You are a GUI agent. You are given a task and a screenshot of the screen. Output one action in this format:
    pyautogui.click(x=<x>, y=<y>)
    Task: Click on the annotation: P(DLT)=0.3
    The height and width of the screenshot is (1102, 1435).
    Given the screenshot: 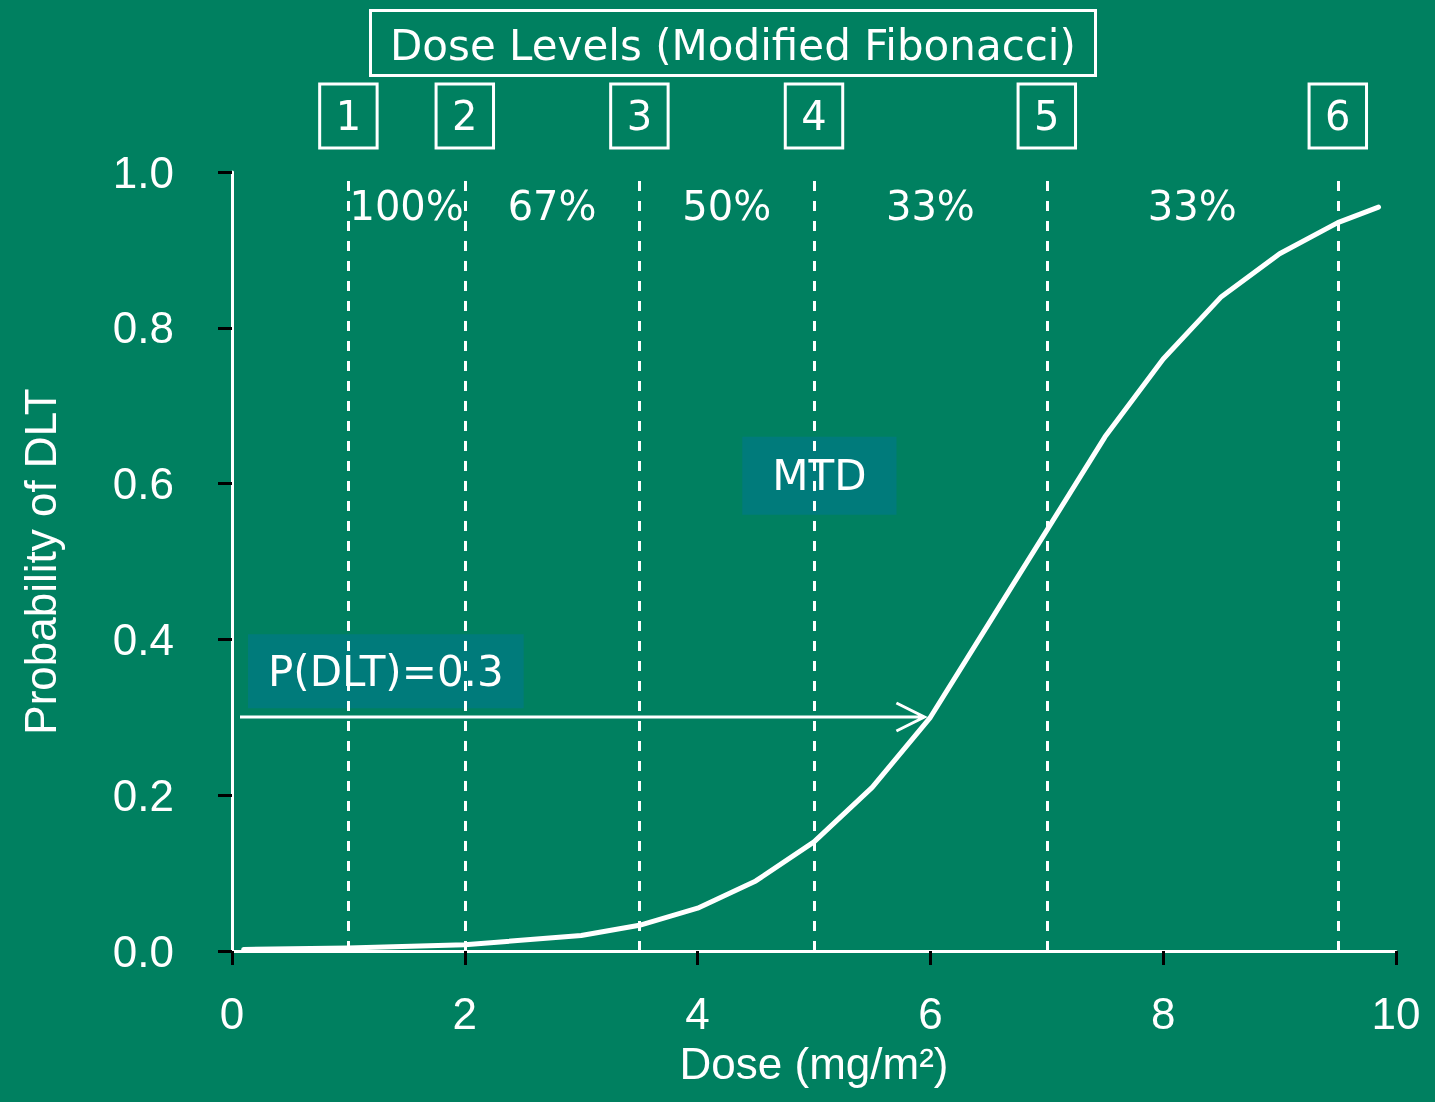 What is the action you would take?
    pyautogui.click(x=386, y=671)
    